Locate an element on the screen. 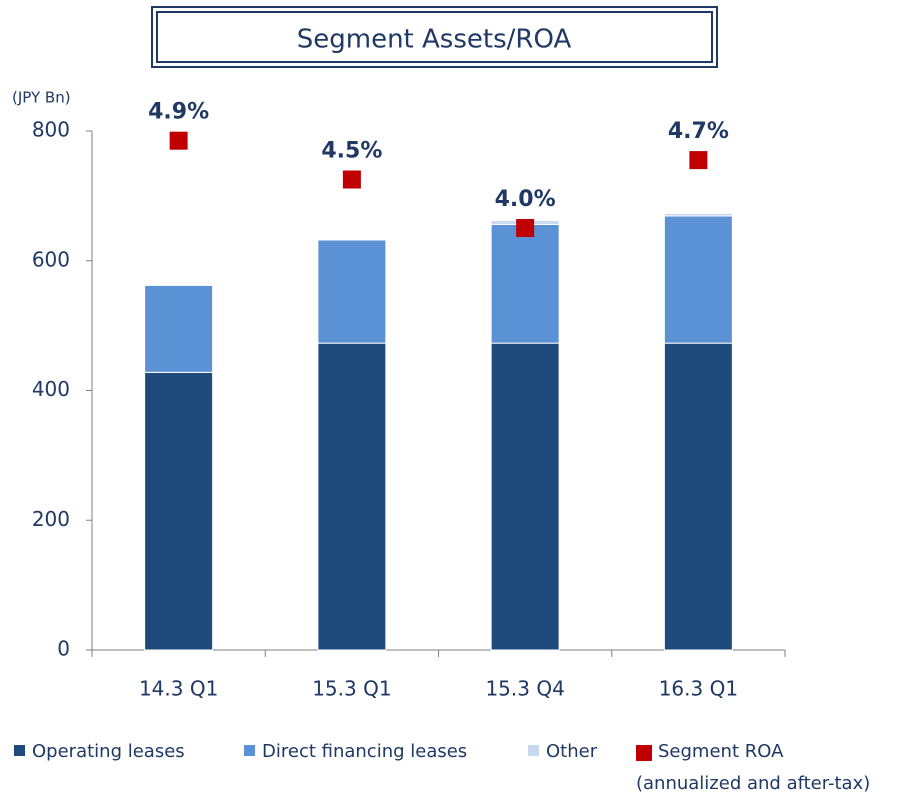 The height and width of the screenshot is (795, 903). roa-label: 4.9% is located at coordinates (178, 112).